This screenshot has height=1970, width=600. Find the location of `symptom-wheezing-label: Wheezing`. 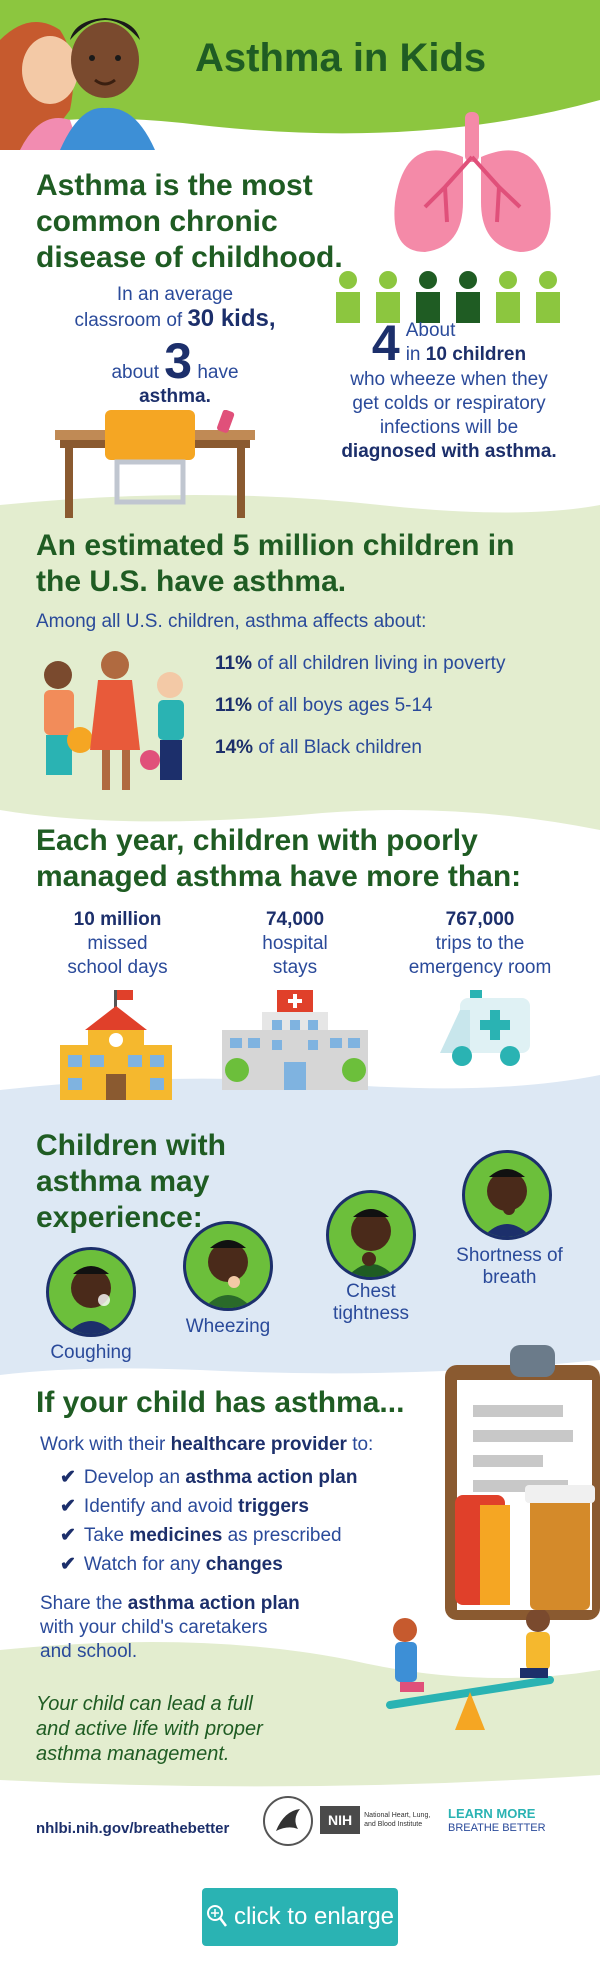

symptom-wheezing-label: Wheezing is located at coordinates (228, 1326).